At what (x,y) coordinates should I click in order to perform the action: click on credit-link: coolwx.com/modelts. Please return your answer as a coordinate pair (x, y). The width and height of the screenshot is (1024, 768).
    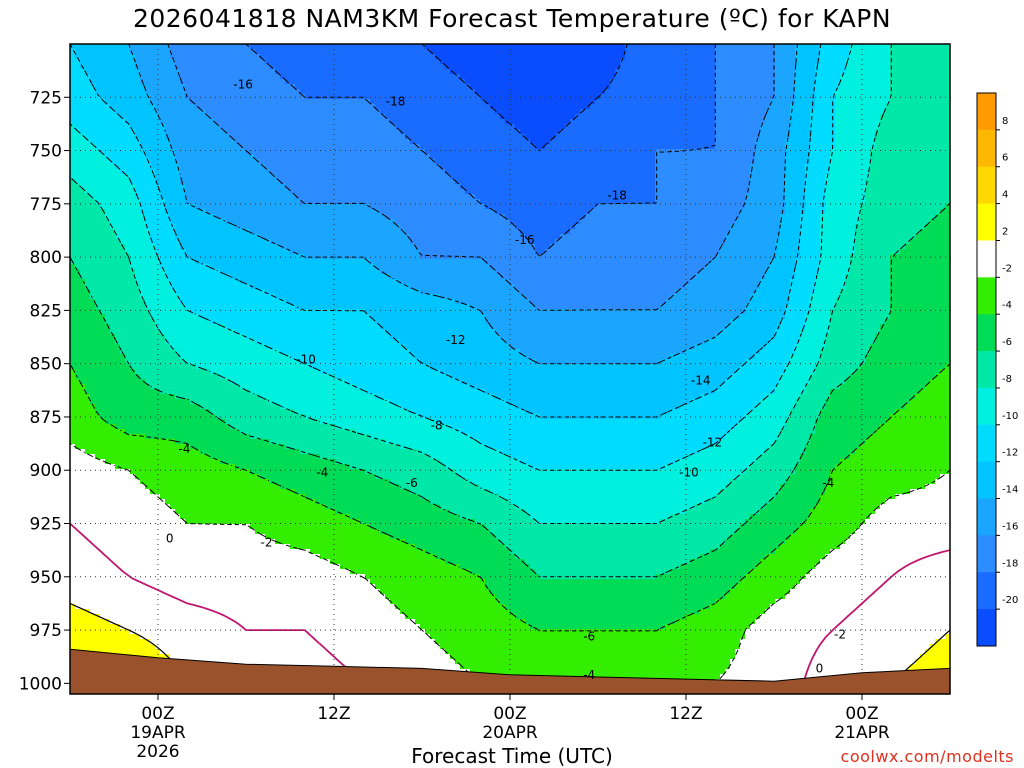
    Looking at the image, I should click on (927, 756).